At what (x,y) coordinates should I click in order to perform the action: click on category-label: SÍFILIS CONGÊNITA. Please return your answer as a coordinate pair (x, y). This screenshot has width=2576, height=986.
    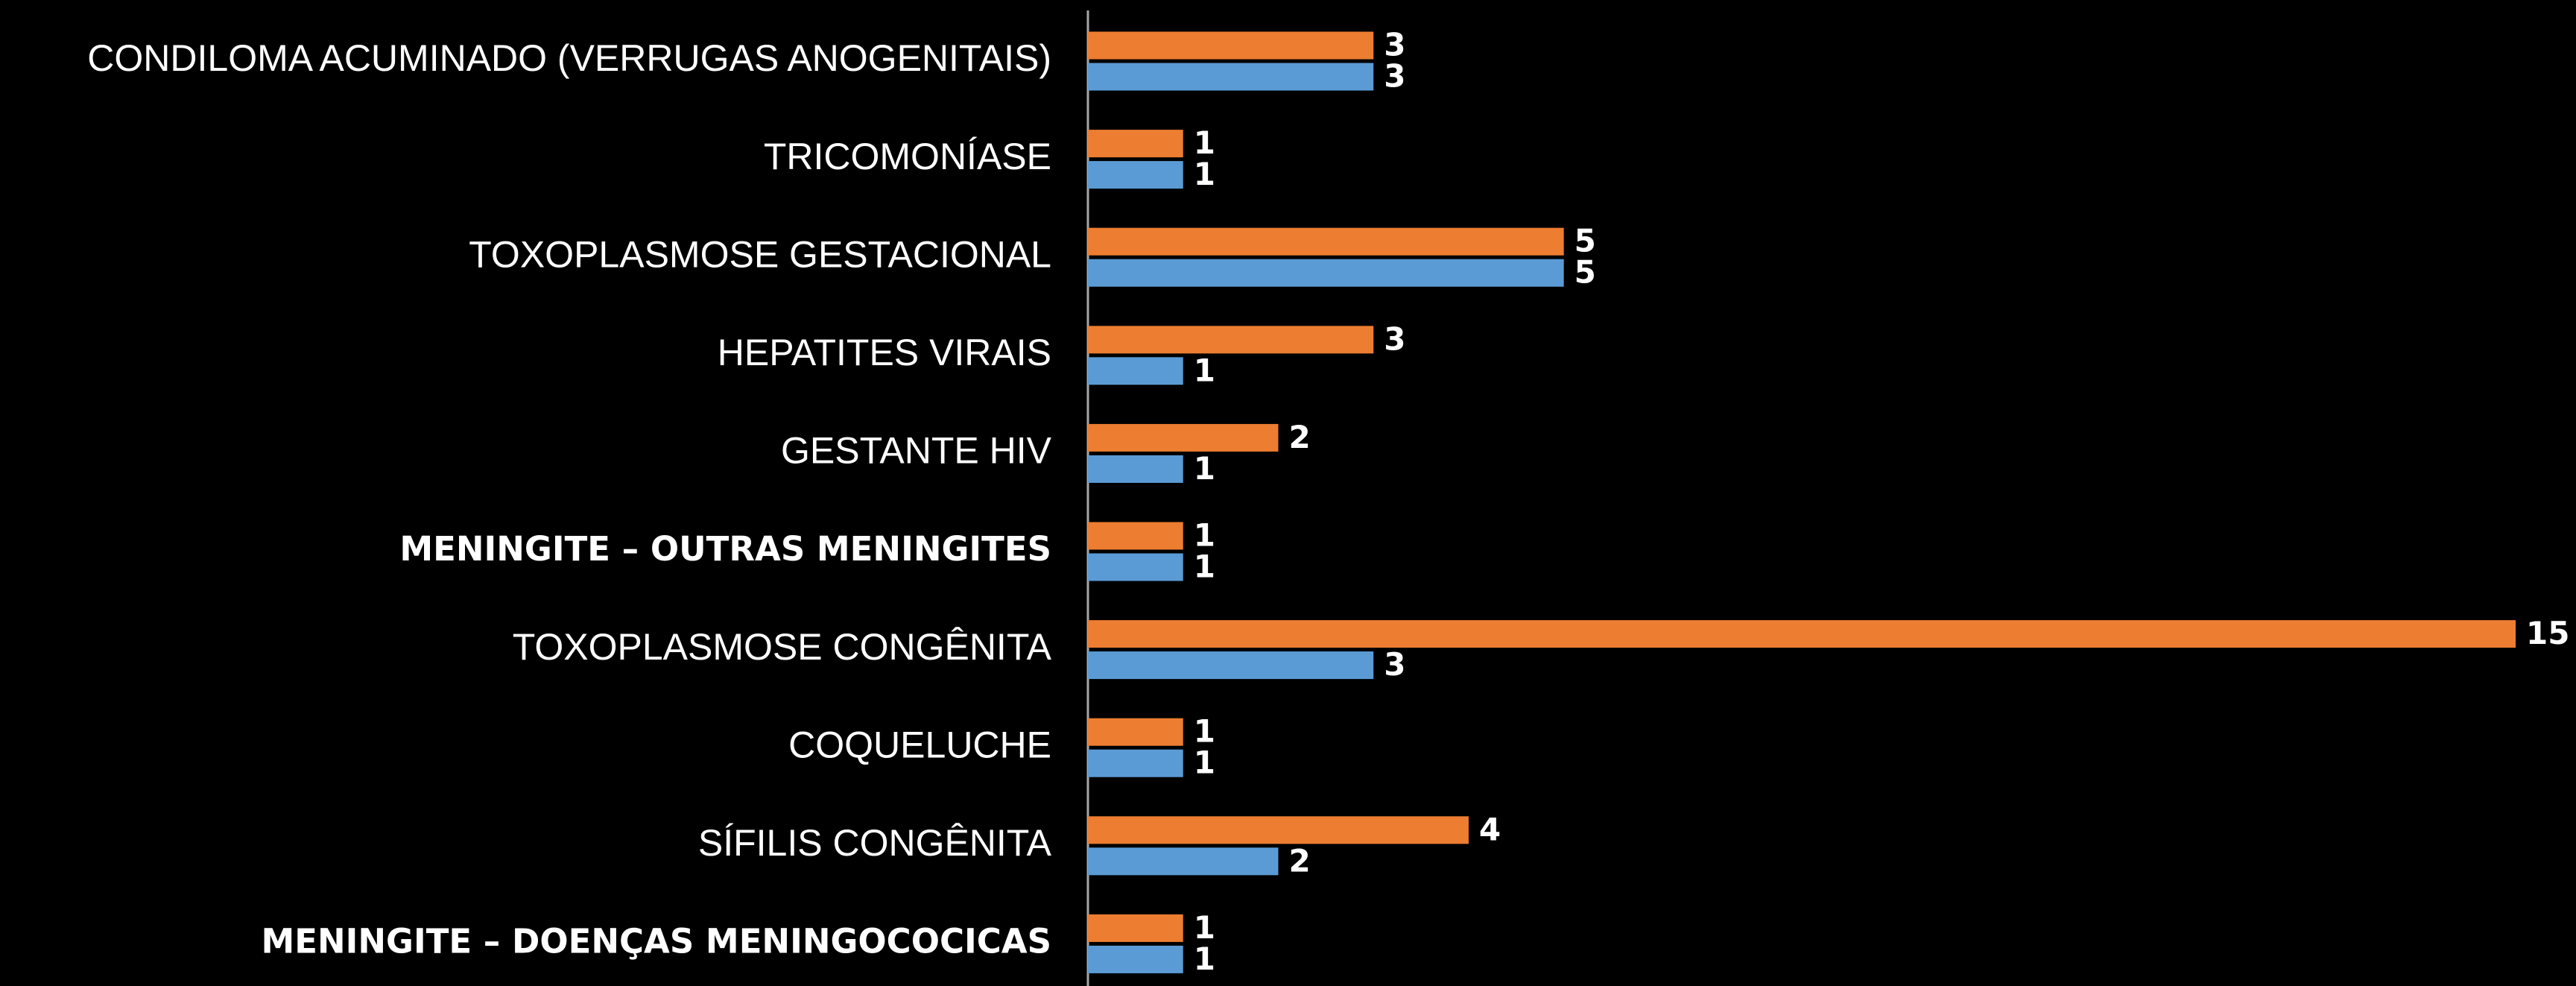
    Looking at the image, I should click on (875, 843).